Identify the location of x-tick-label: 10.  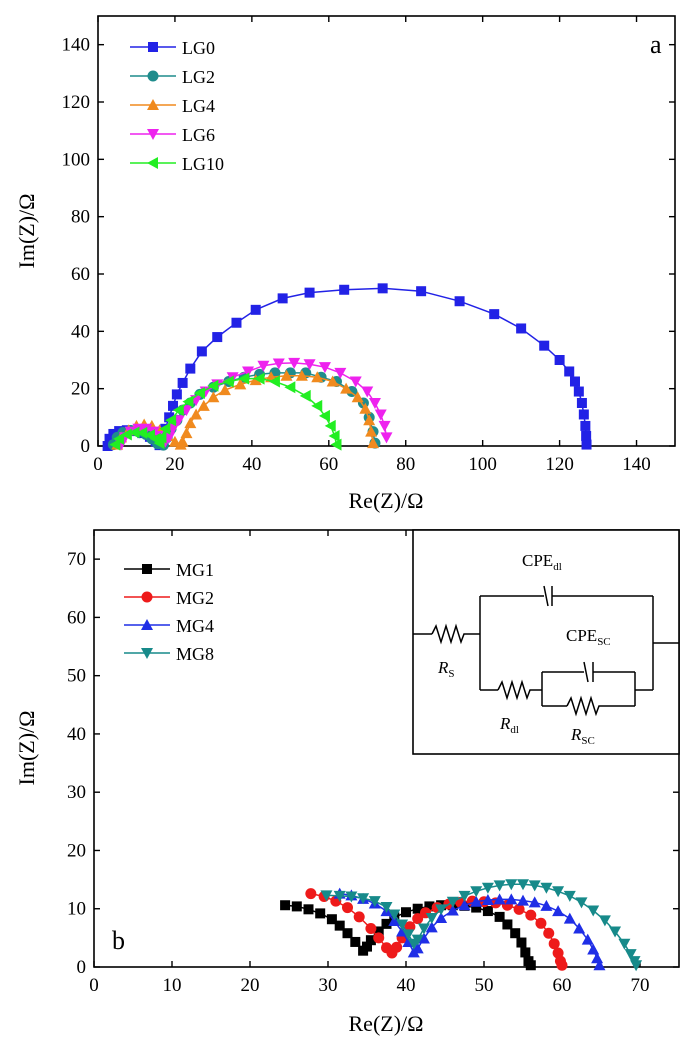
(172, 985).